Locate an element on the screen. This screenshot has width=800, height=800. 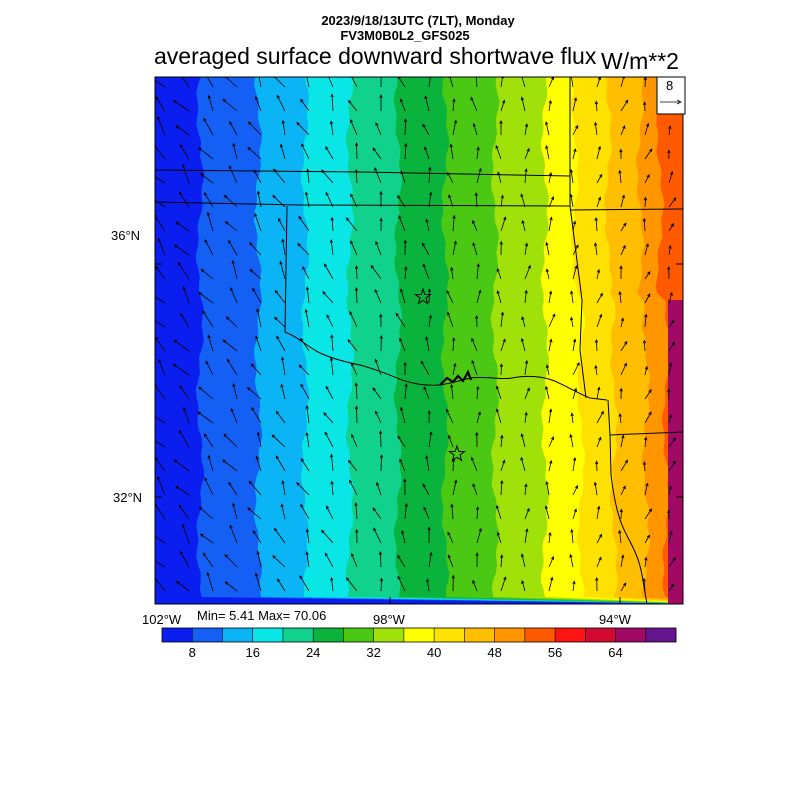
texoma-lake is located at coordinates (456, 377).